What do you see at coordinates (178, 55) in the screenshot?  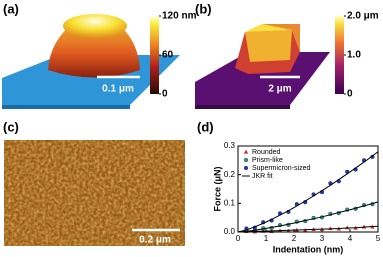 I see `colorbar-ticks: 120 nm 60 0` at bounding box center [178, 55].